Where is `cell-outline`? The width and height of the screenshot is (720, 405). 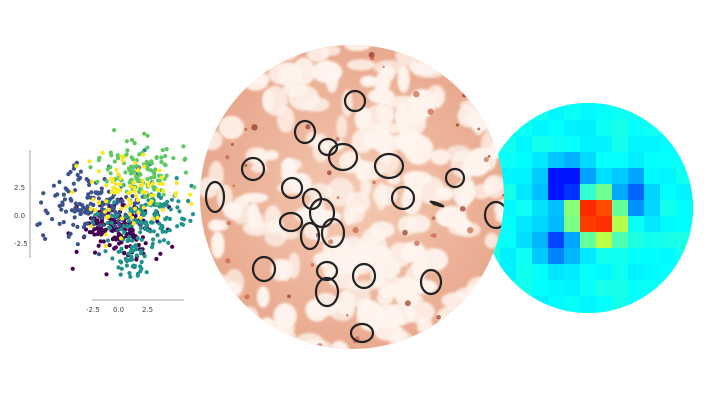
cell-outline is located at coordinates (493, 215).